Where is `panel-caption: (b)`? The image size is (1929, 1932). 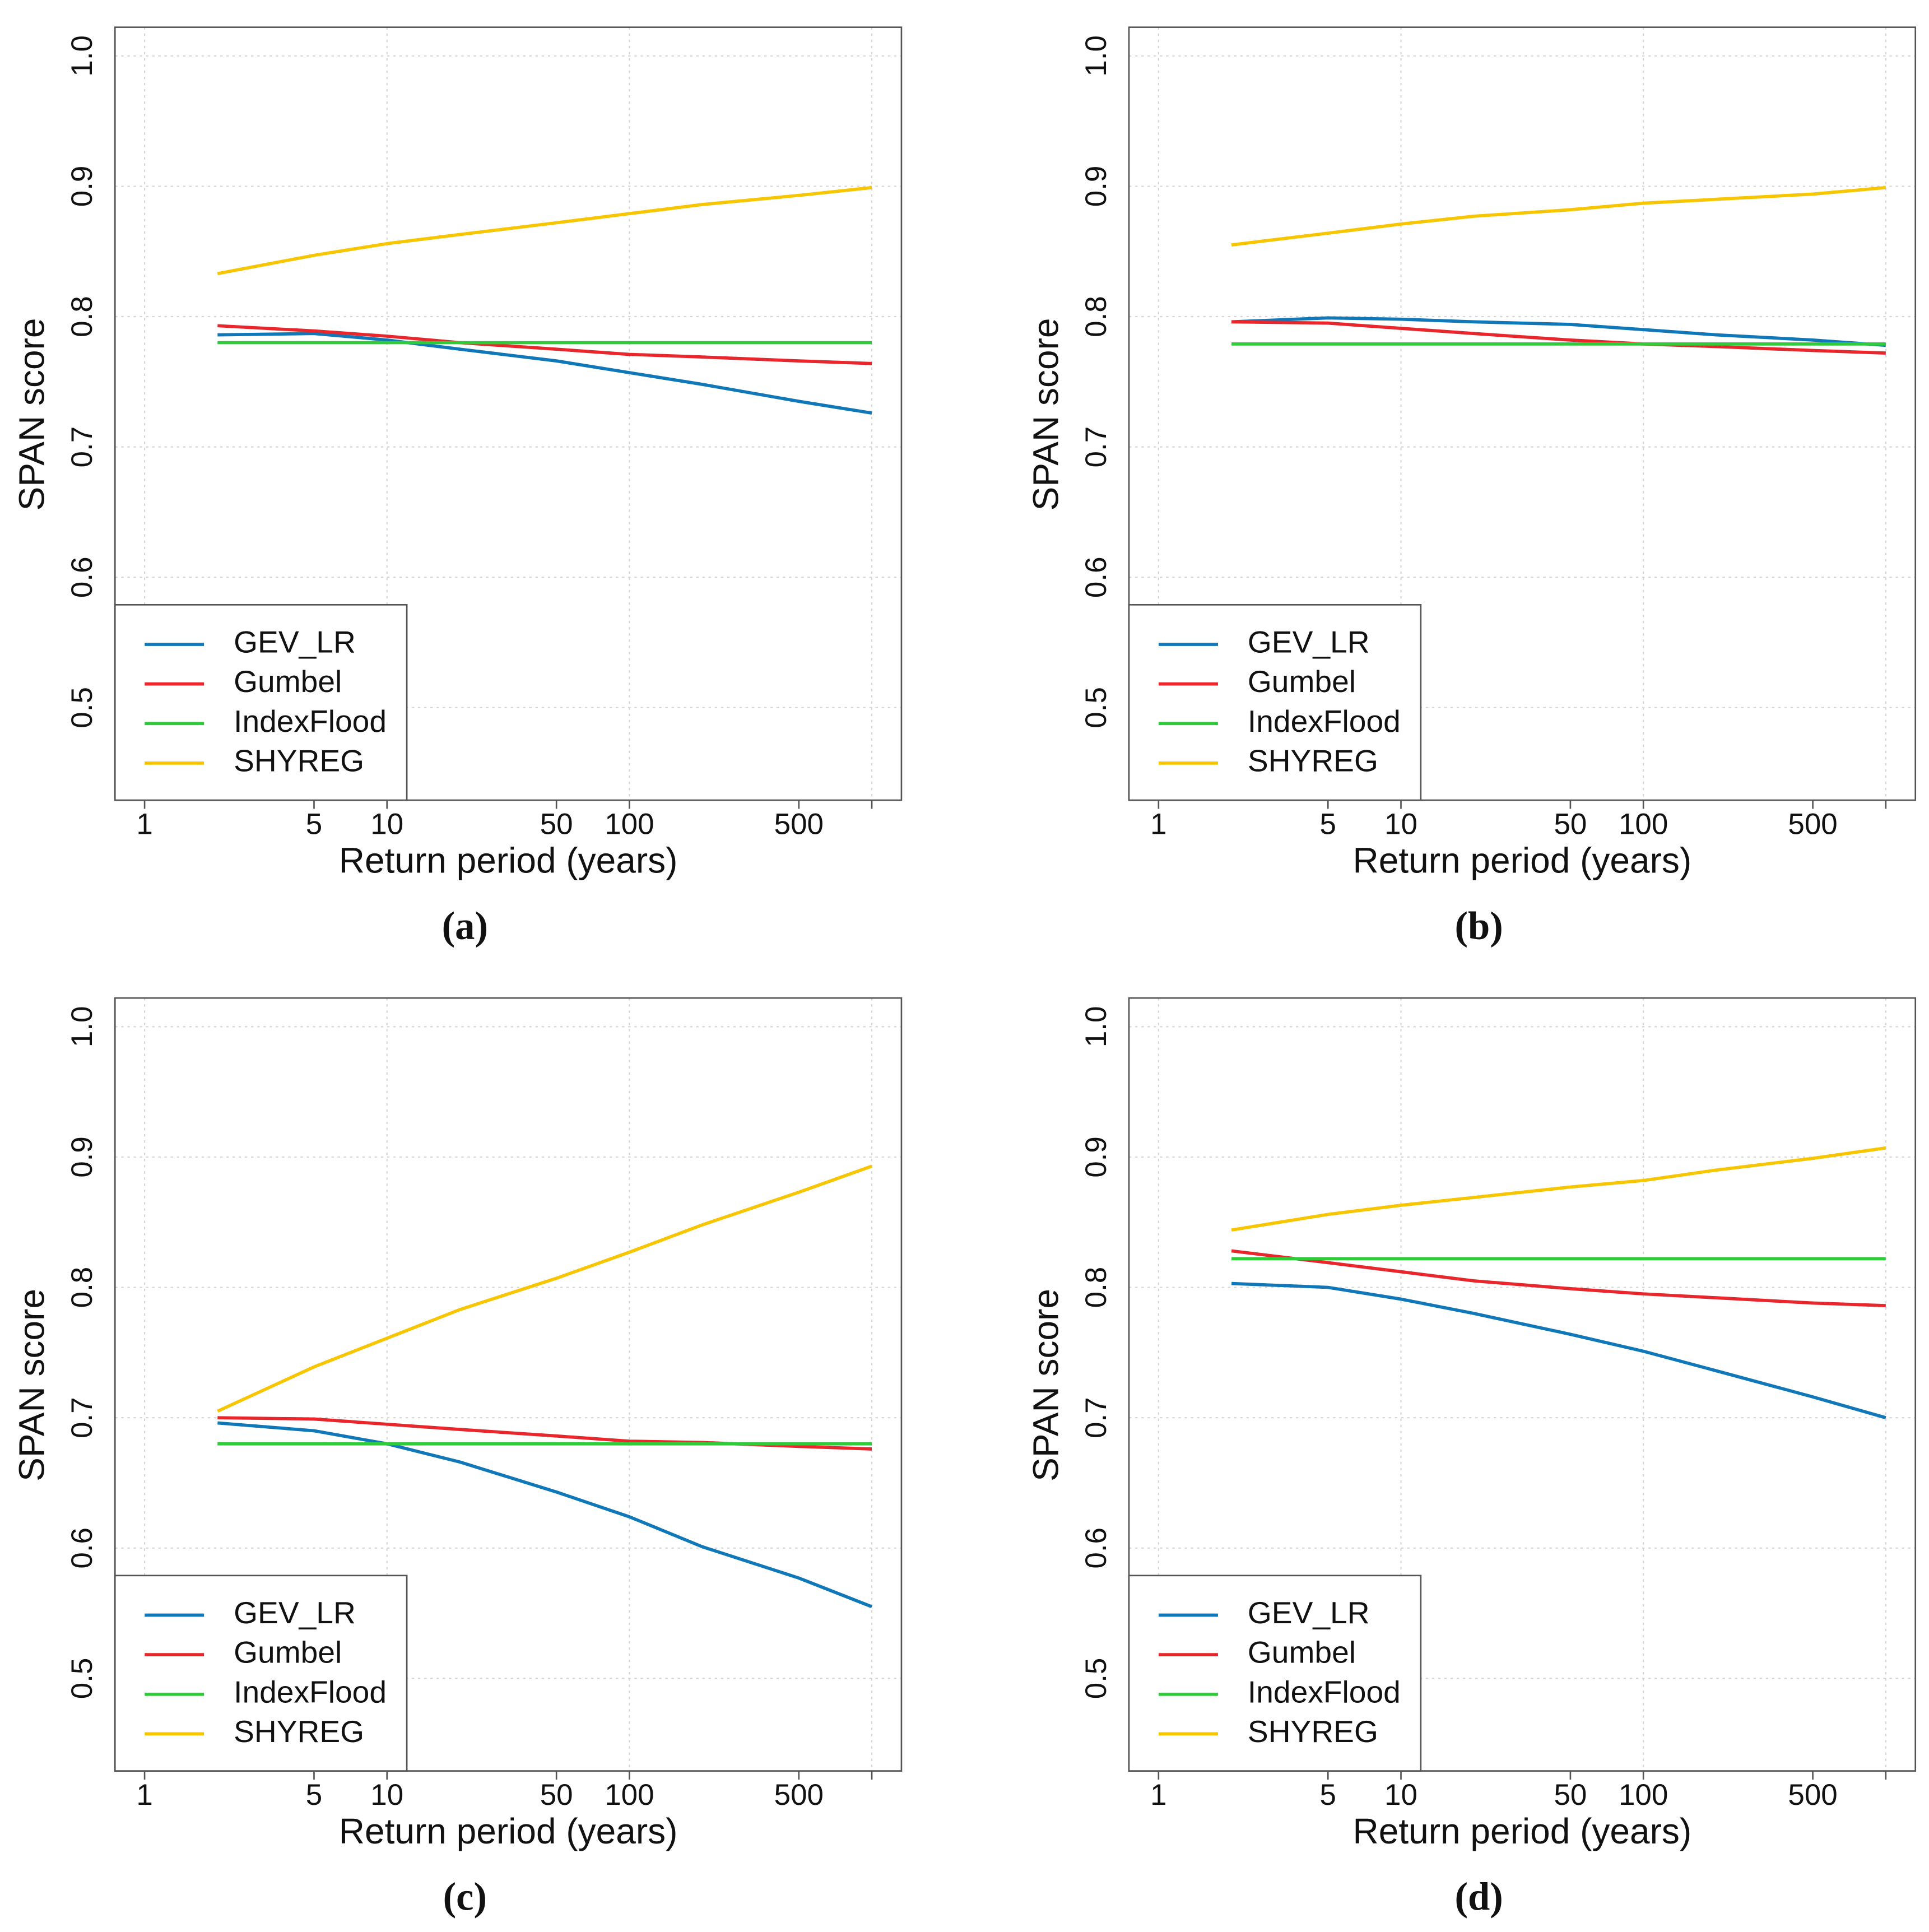
panel-caption: (b) is located at coordinates (1479, 926).